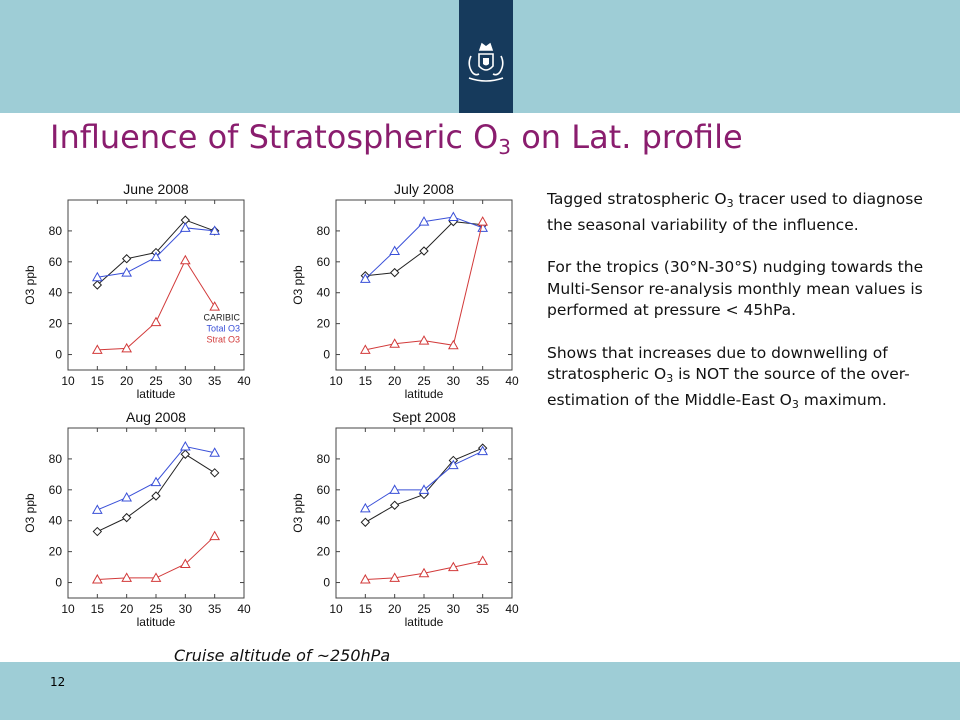  Describe the element at coordinates (424, 622) in the screenshot. I see `x-axis-label: latitude` at that location.